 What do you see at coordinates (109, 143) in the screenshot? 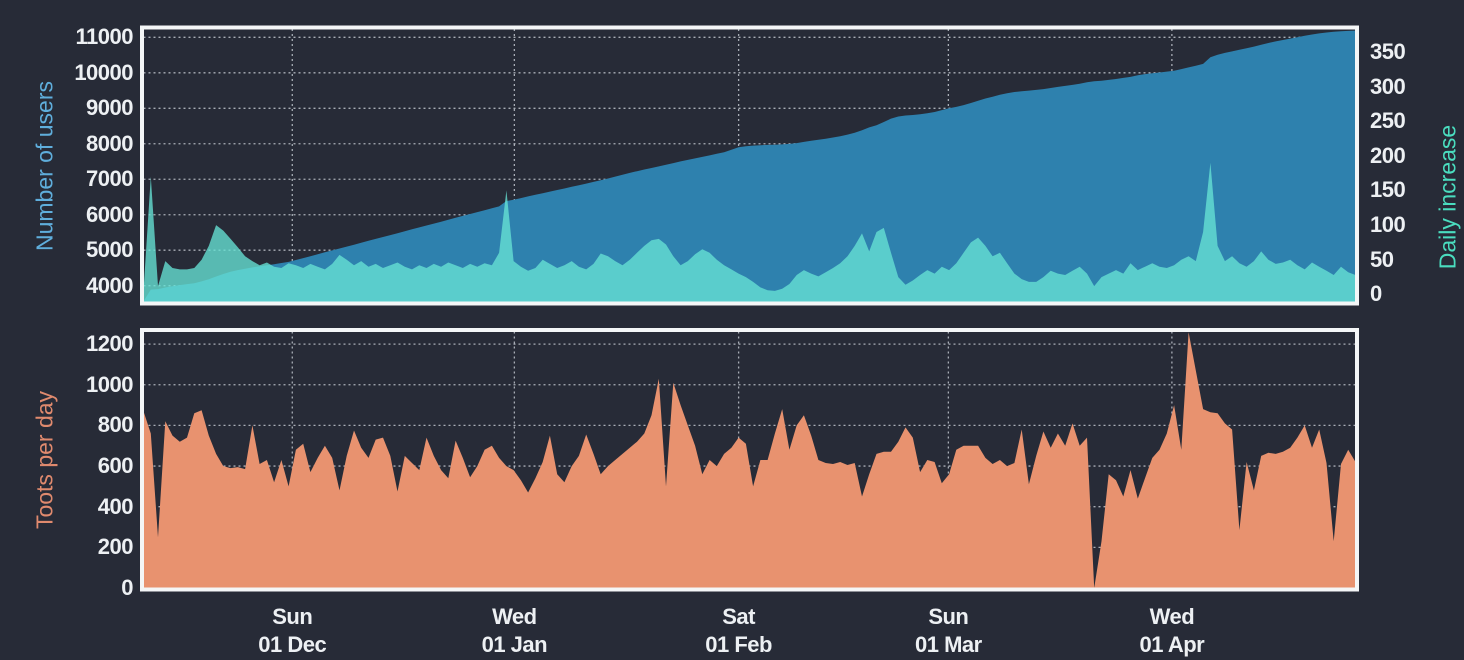
I see `y-axis-tick-label-left: 8000` at bounding box center [109, 143].